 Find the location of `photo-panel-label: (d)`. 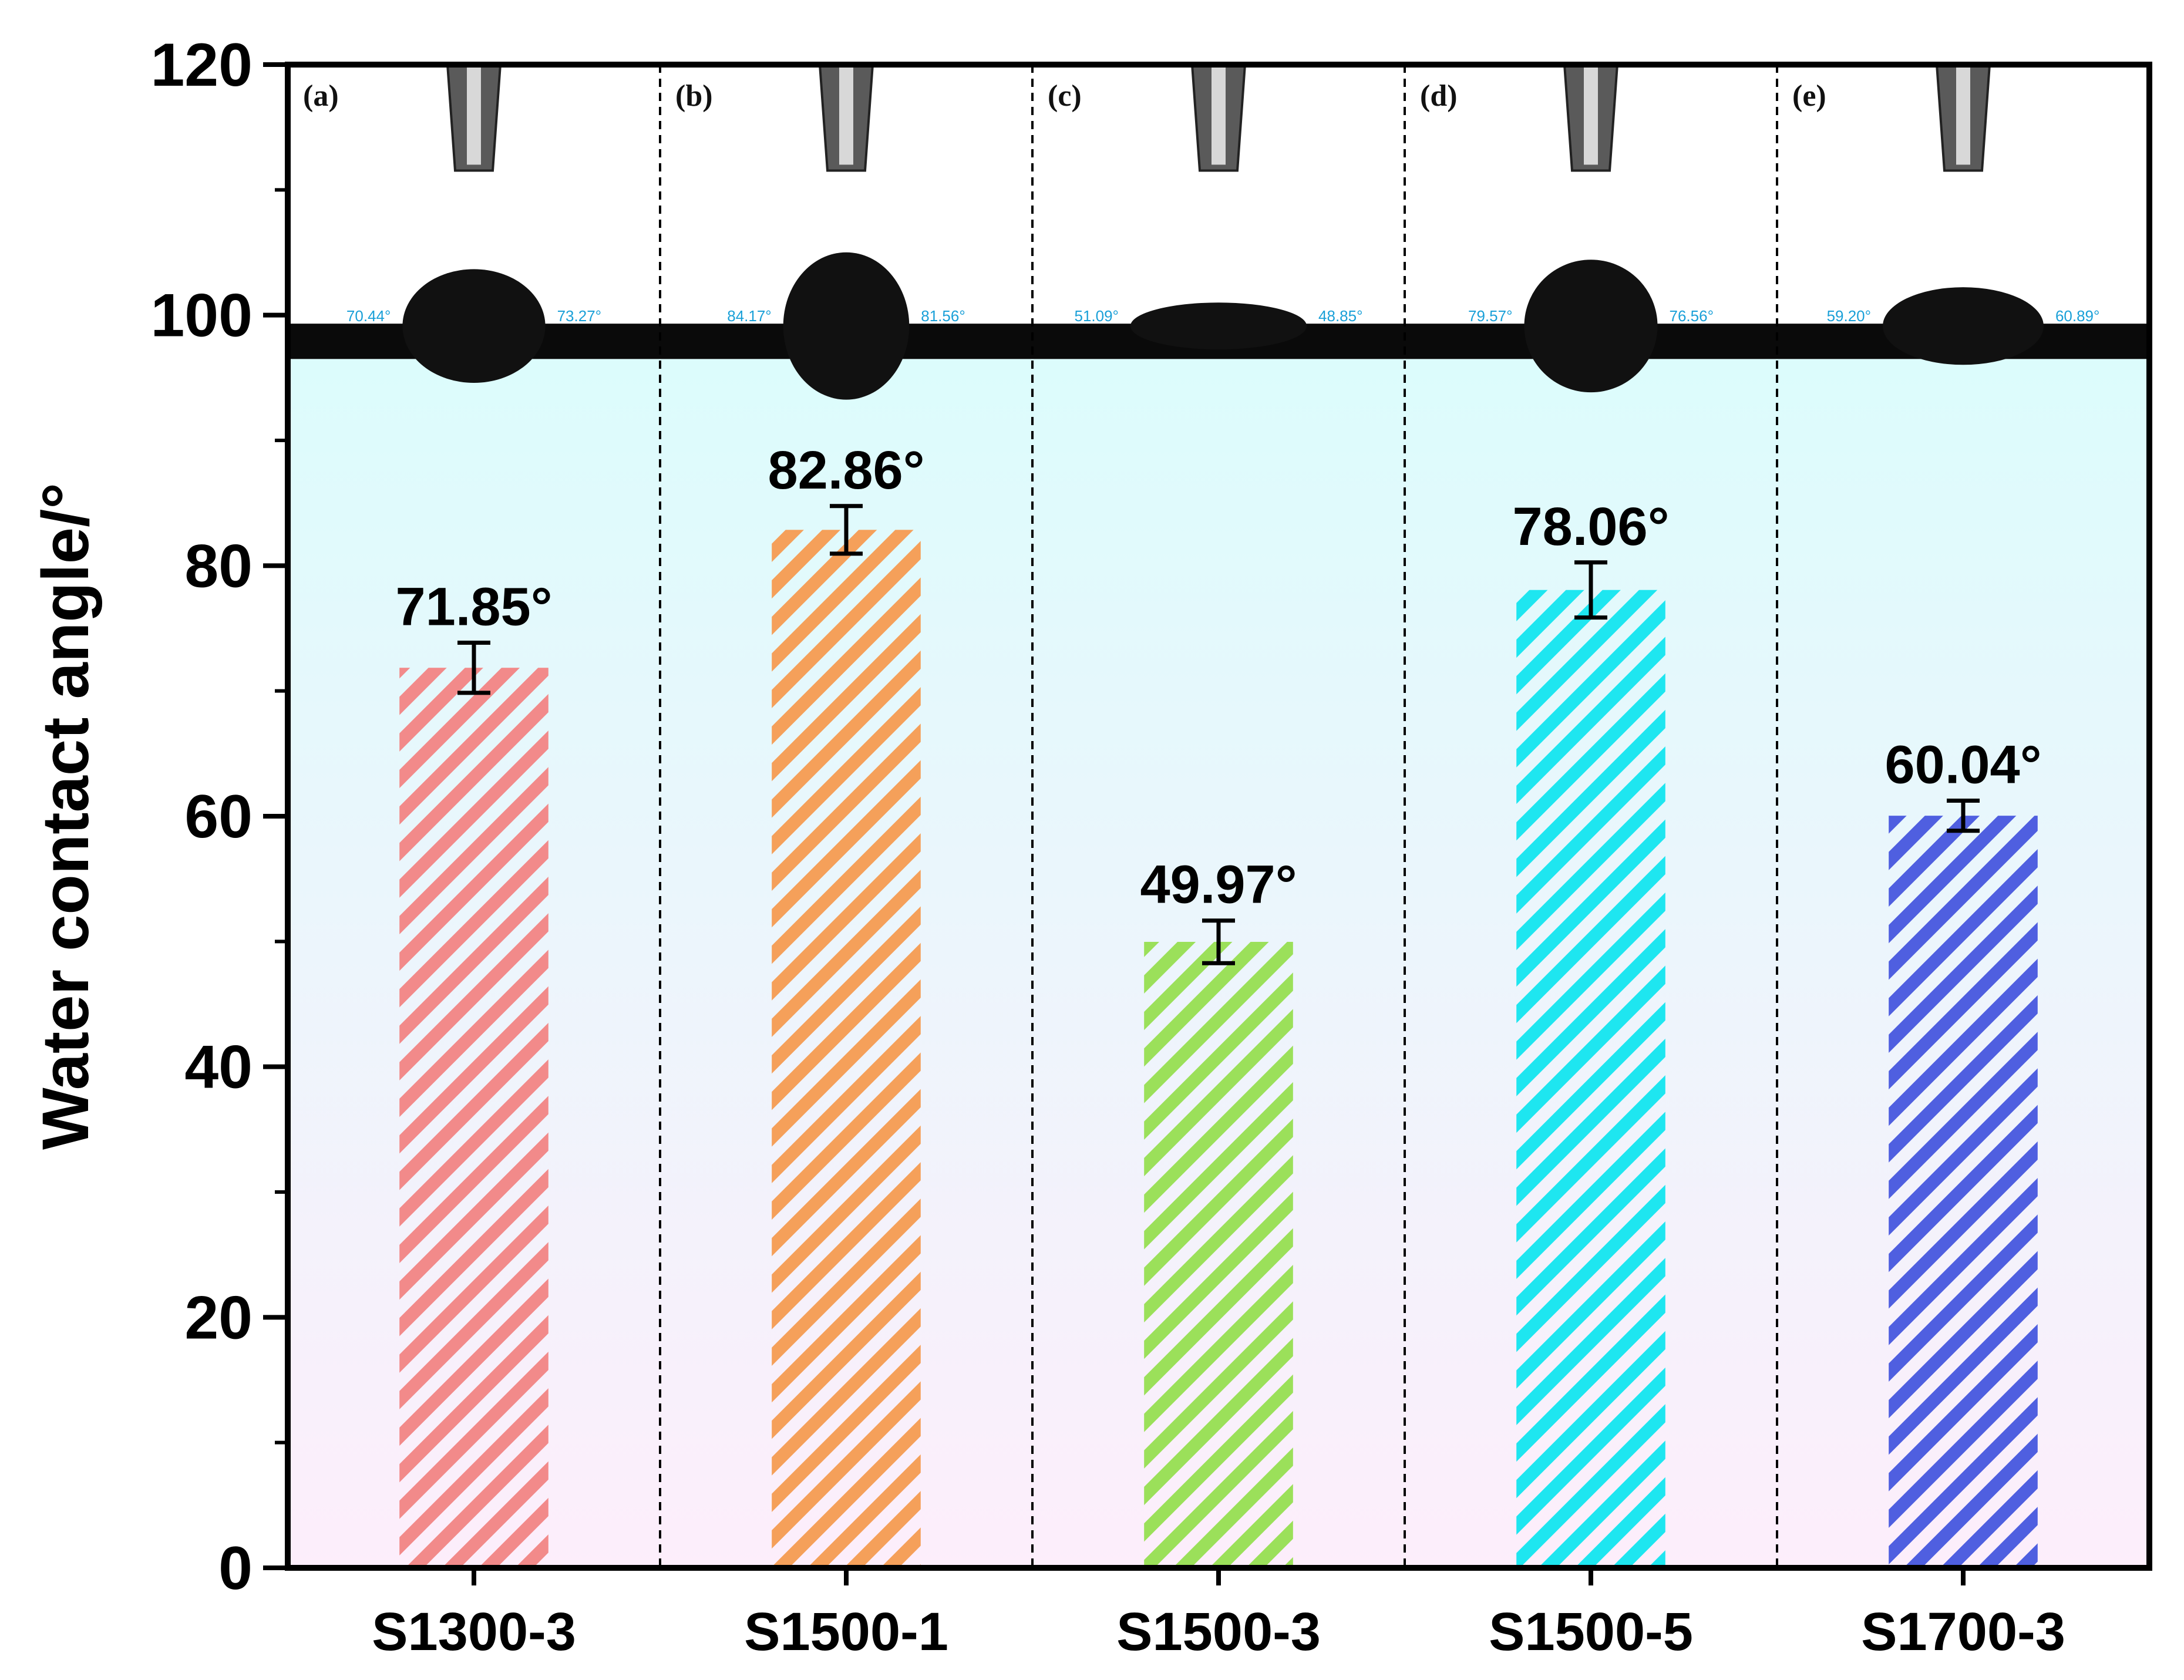

photo-panel-label: (d) is located at coordinates (1439, 96).